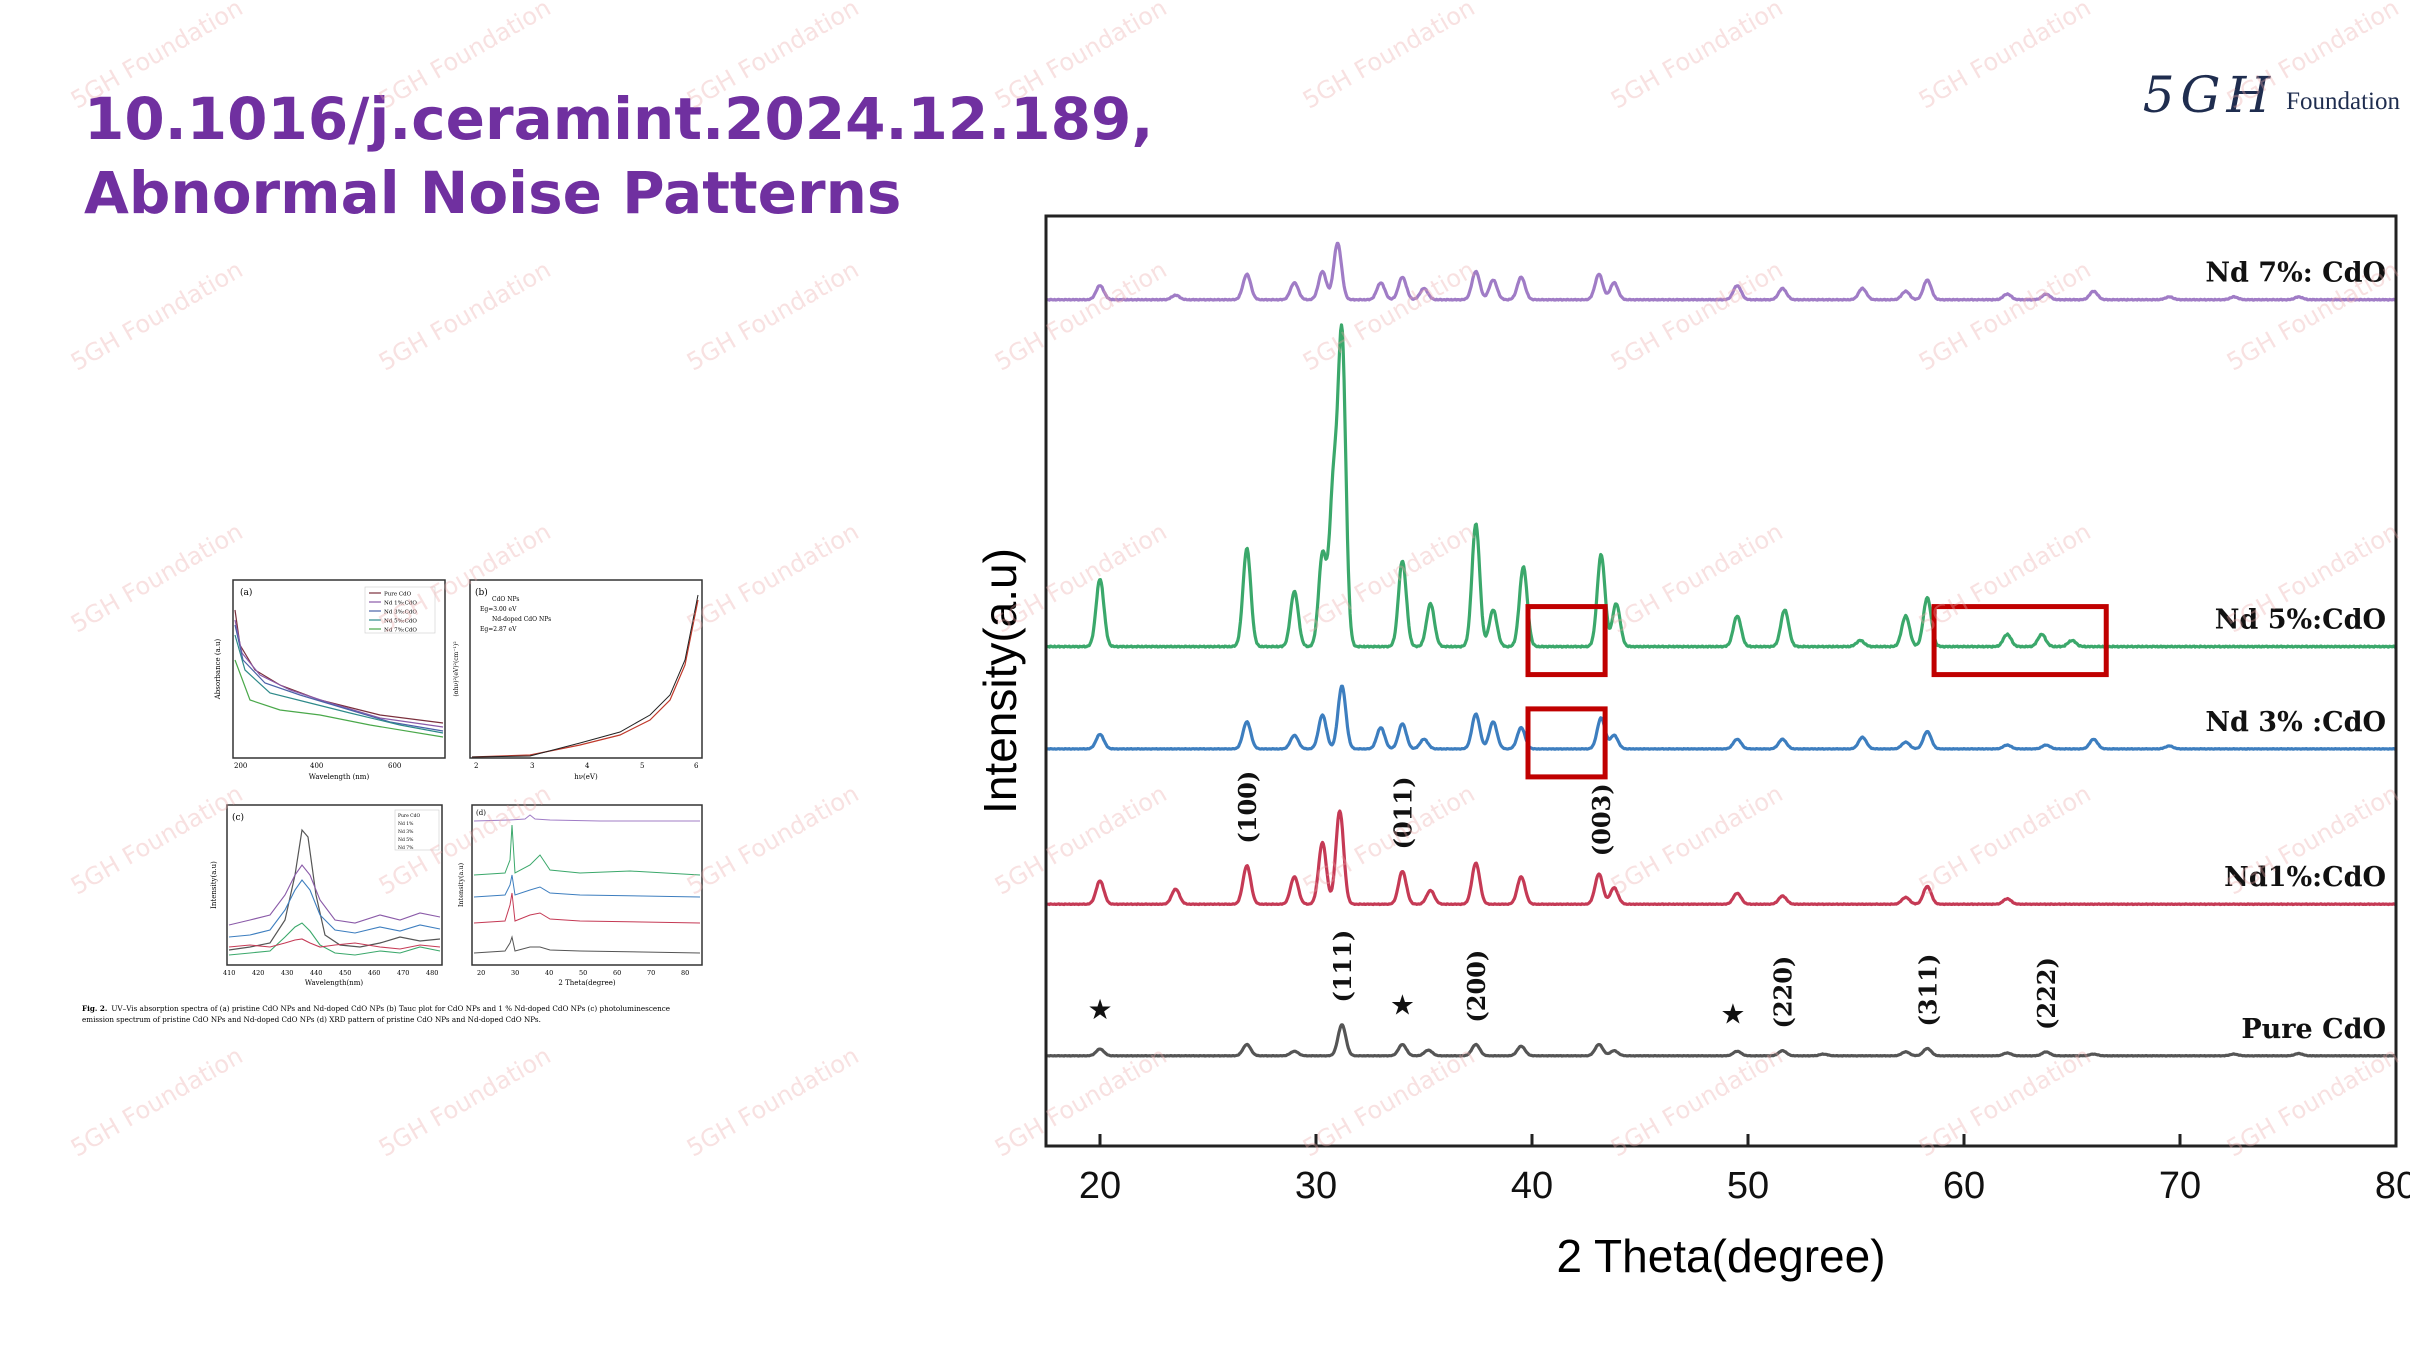 This screenshot has height=1360, width=2418. What do you see at coordinates (400, 622) in the screenshot?
I see `panel-a-legend-4: Nd 5%:CdO` at bounding box center [400, 622].